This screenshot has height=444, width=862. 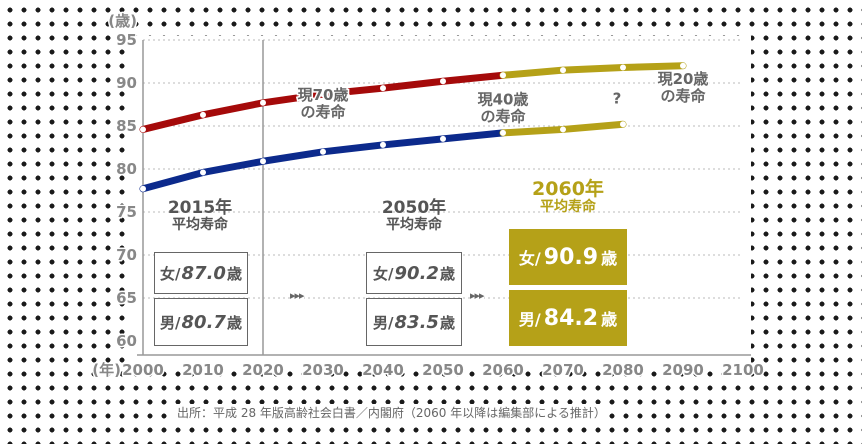 What do you see at coordinates (617, 99) in the screenshot?
I see `annotation: ?` at bounding box center [617, 99].